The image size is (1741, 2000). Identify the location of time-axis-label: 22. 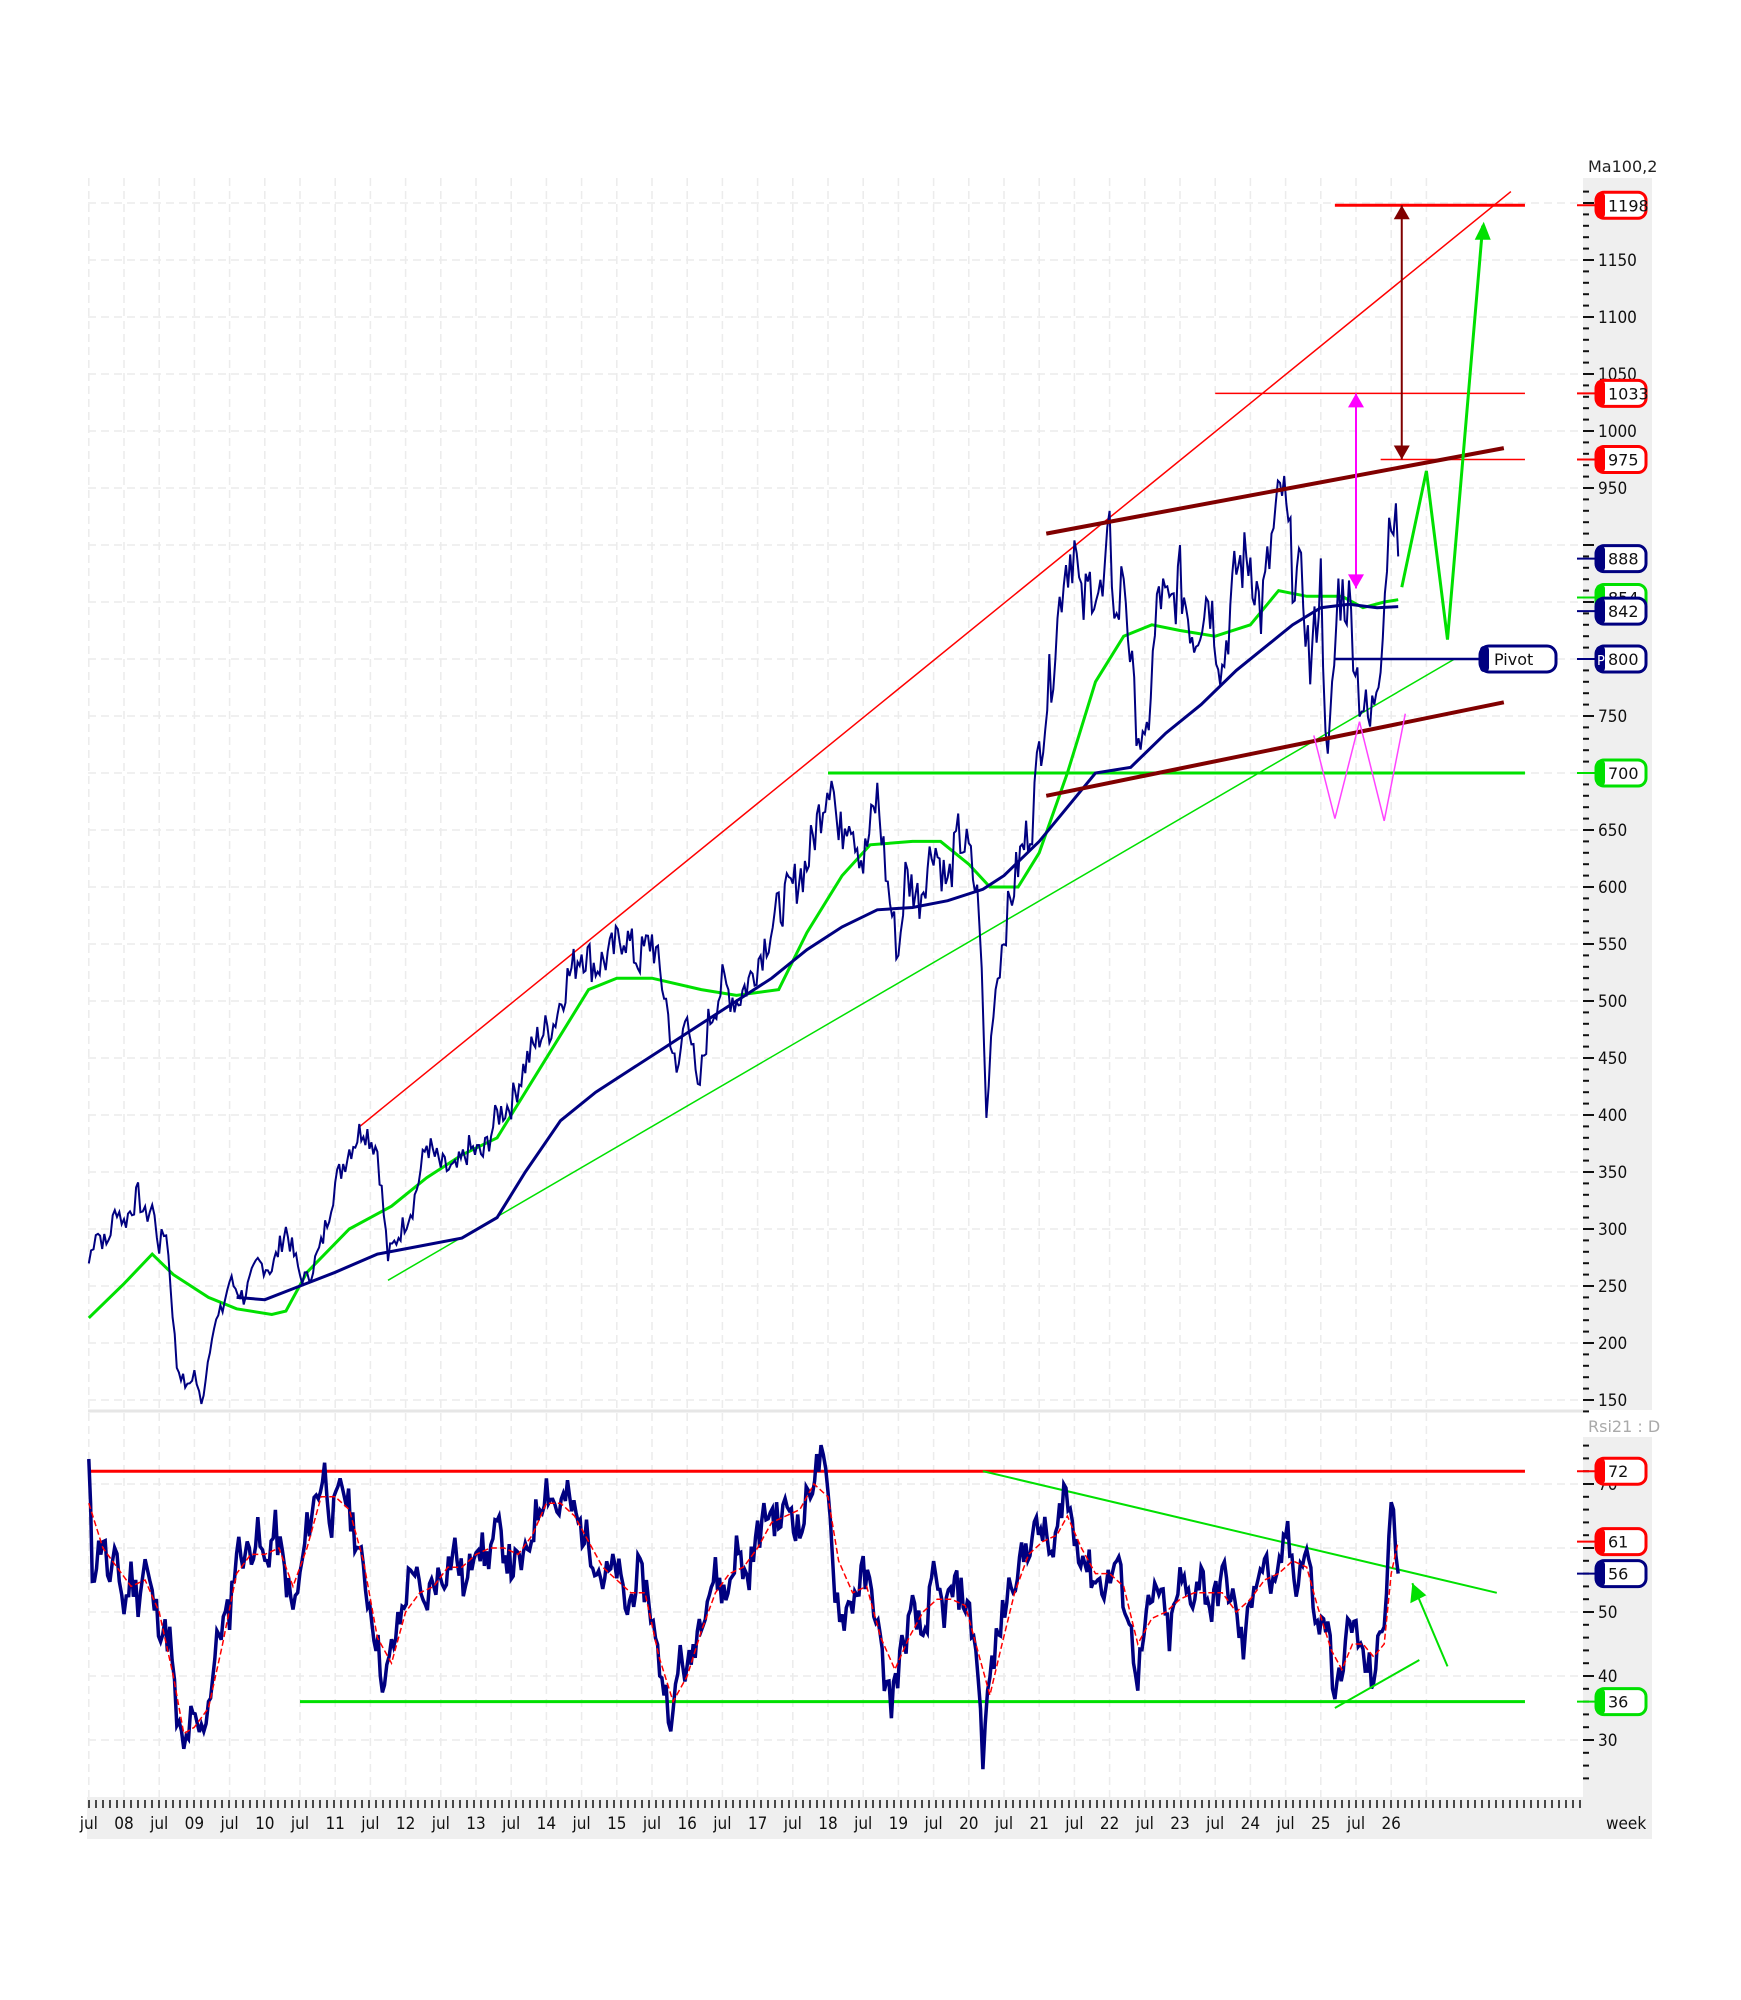
(1109, 1824).